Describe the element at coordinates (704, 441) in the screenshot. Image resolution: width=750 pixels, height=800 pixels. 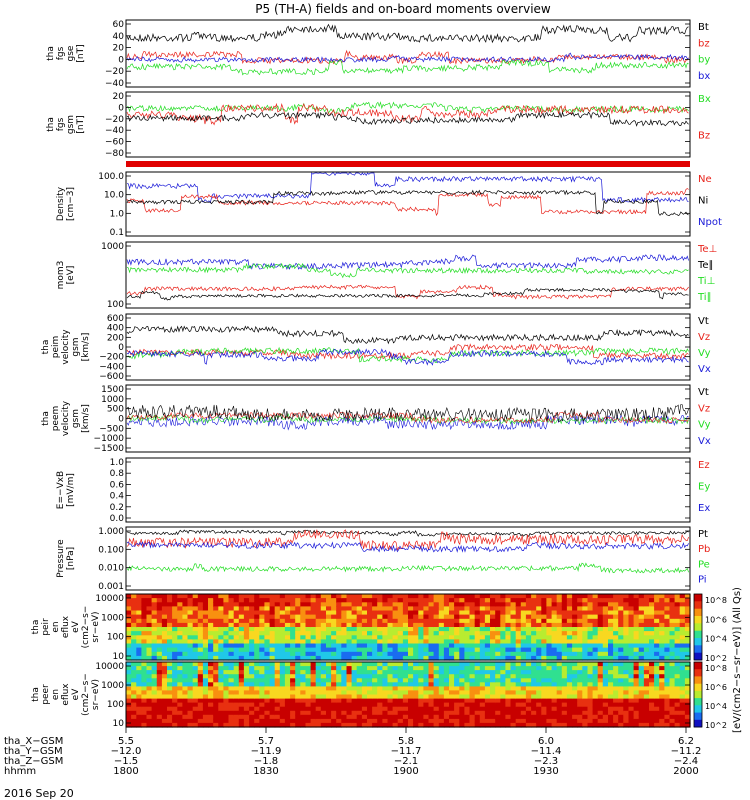
I see `legend-entry: Vx` at that location.